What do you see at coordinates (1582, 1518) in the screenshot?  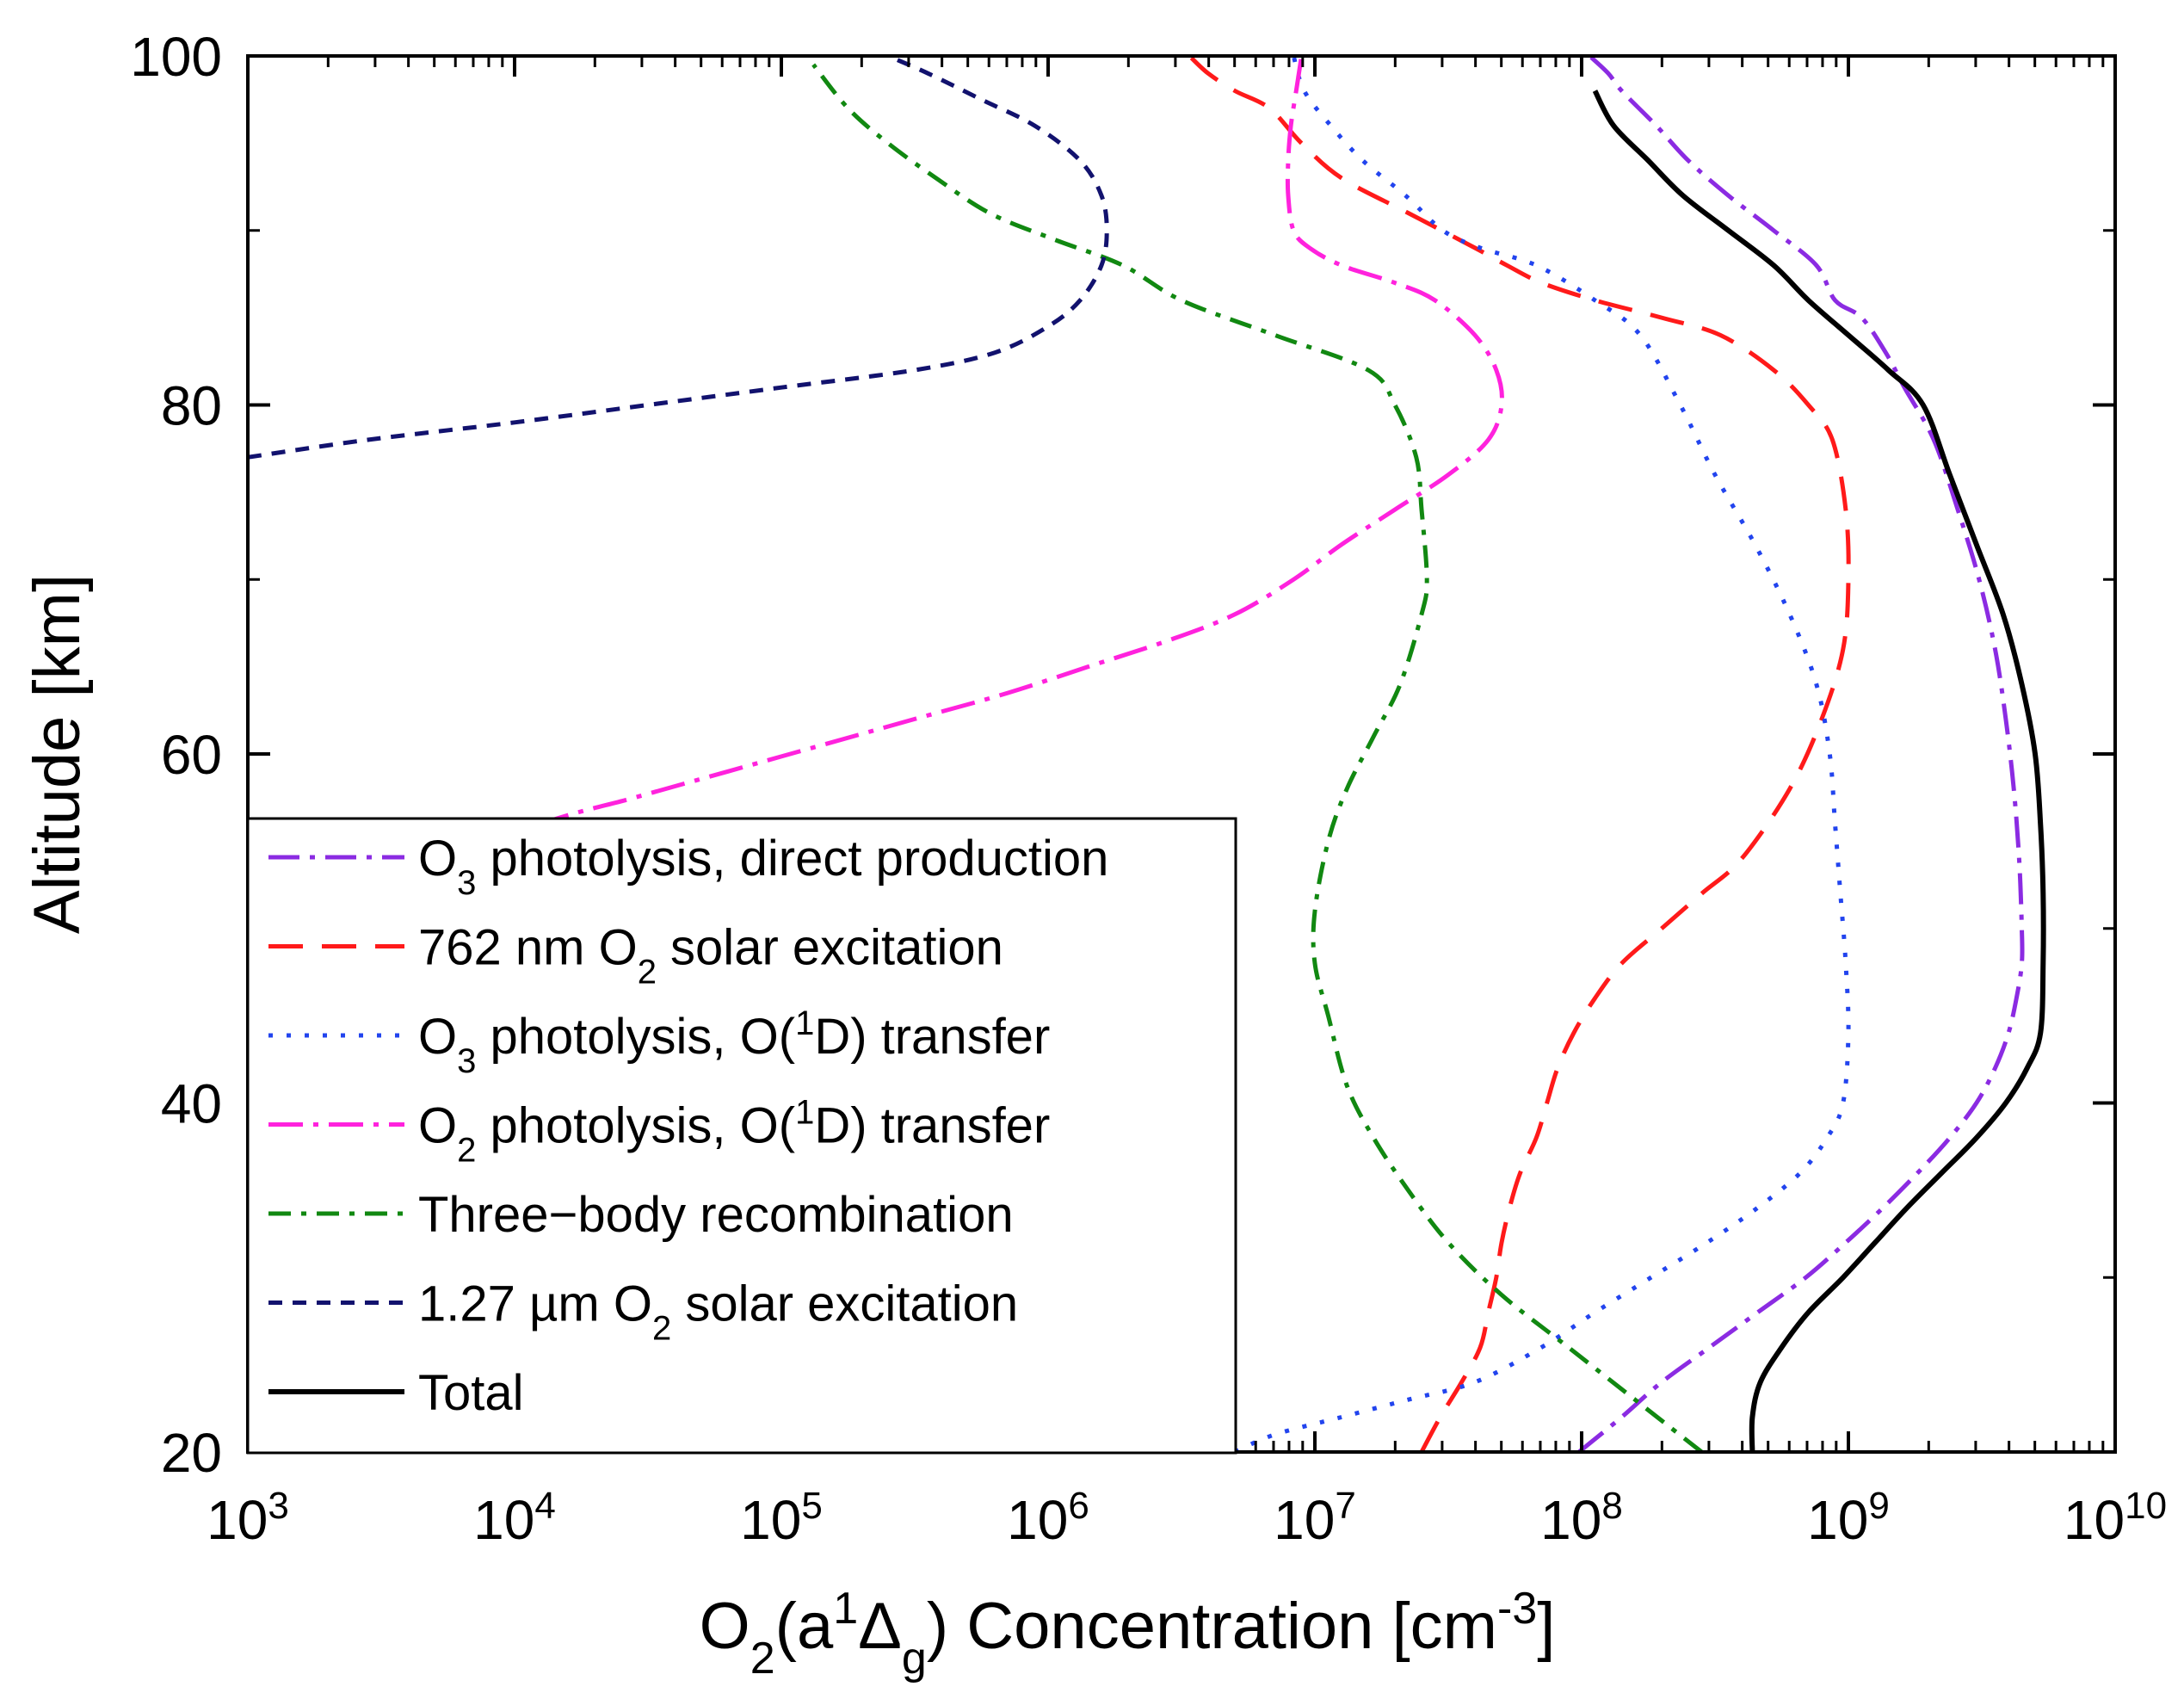 I see `x-tick-label: 10⁸` at bounding box center [1582, 1518].